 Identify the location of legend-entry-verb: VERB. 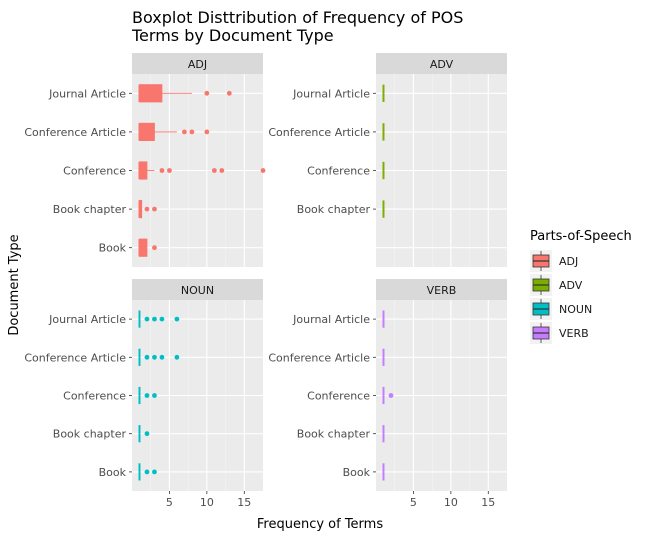
(559, 333).